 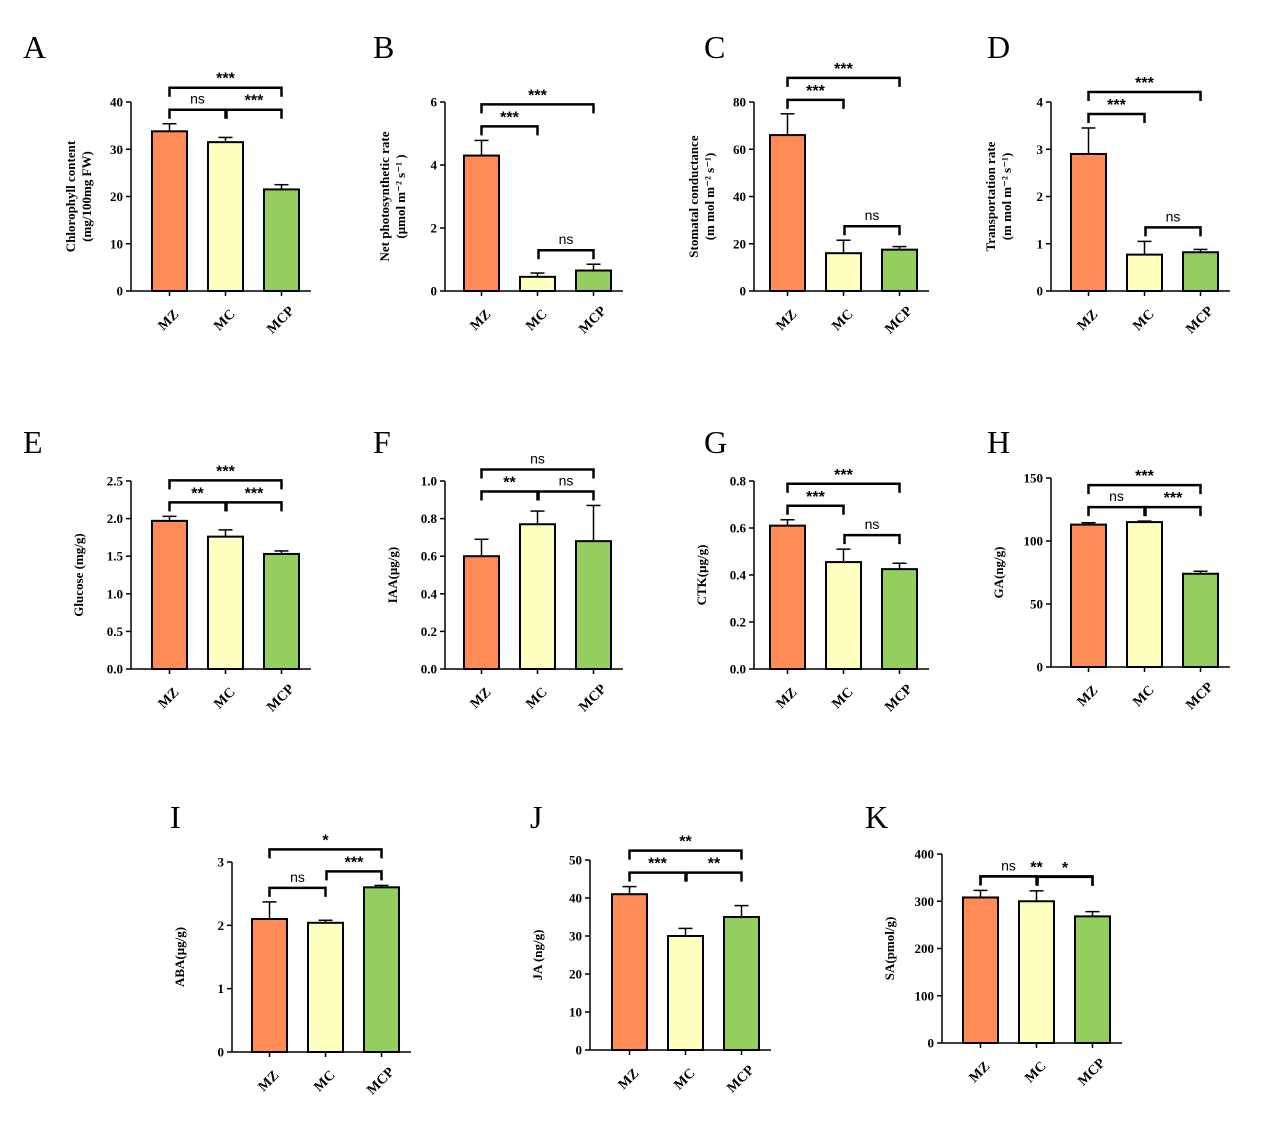 I want to click on significance-bracket: *, so click(x=325, y=845).